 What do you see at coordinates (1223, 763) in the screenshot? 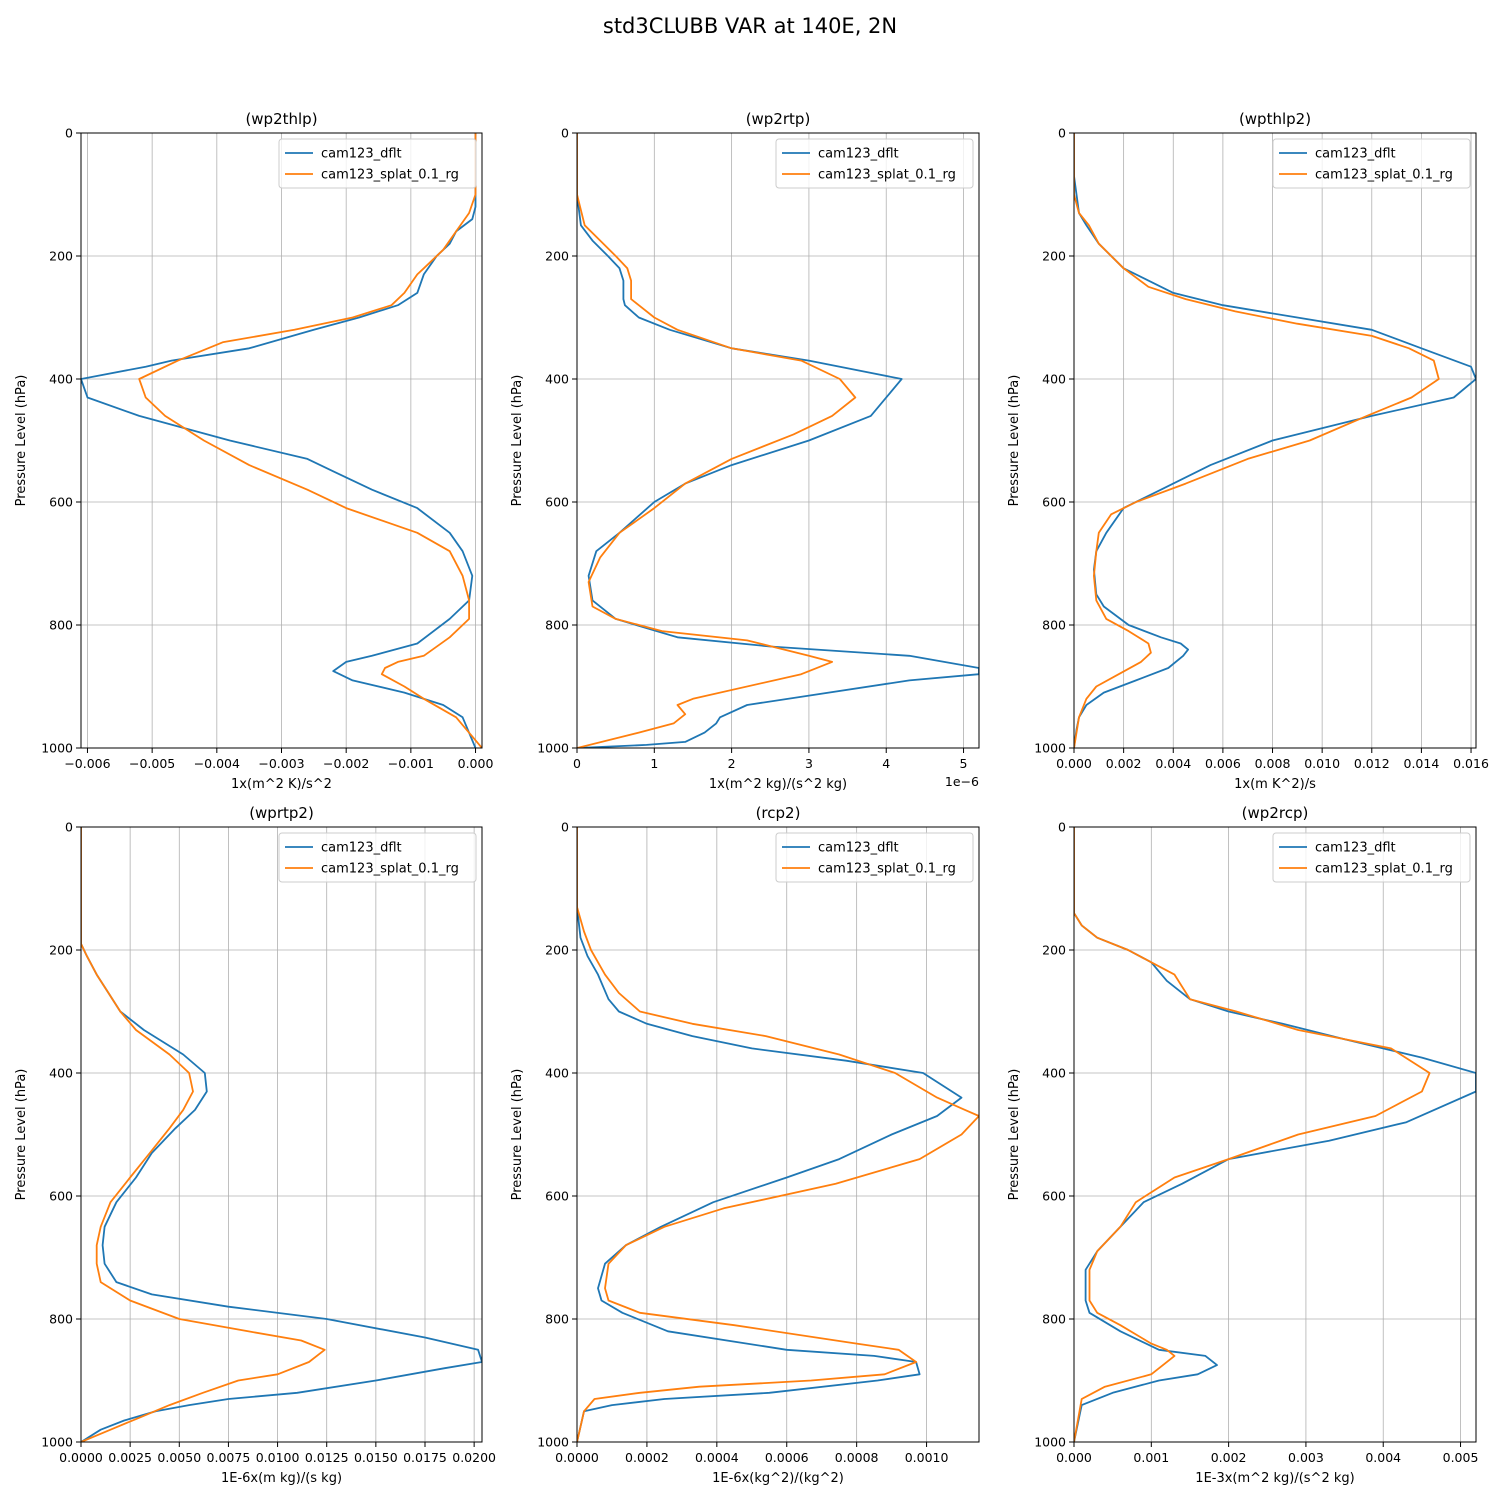
I see `x-tick-label: 0.006` at bounding box center [1223, 763].